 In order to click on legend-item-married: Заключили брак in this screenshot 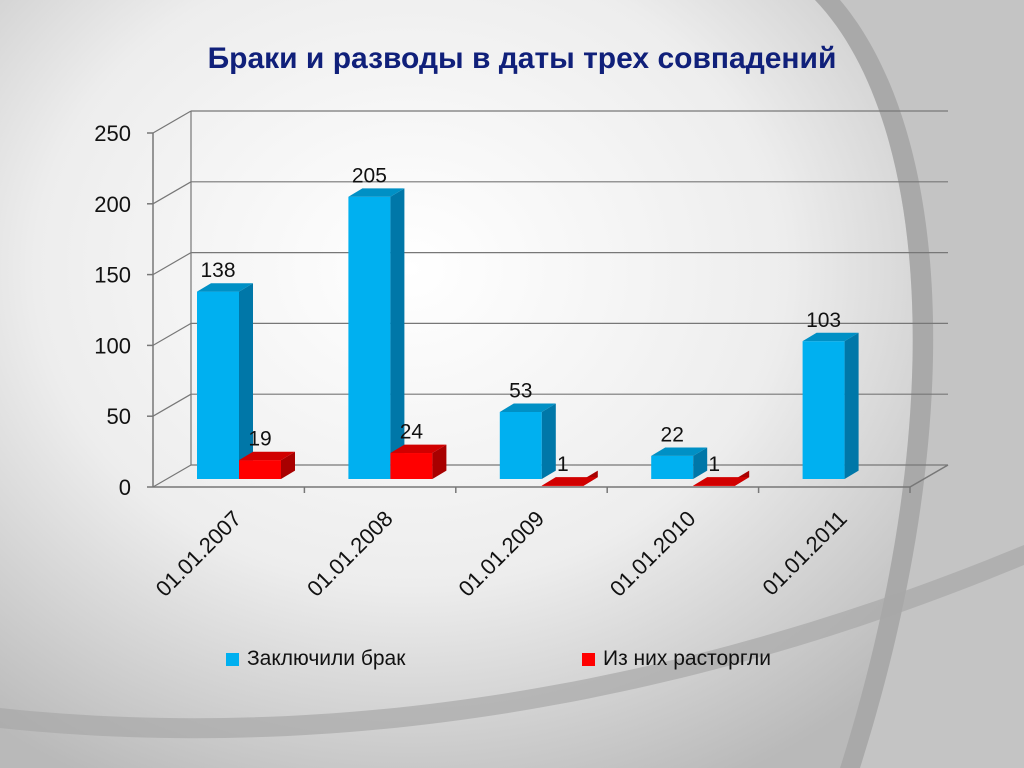, I will do `click(315, 659)`.